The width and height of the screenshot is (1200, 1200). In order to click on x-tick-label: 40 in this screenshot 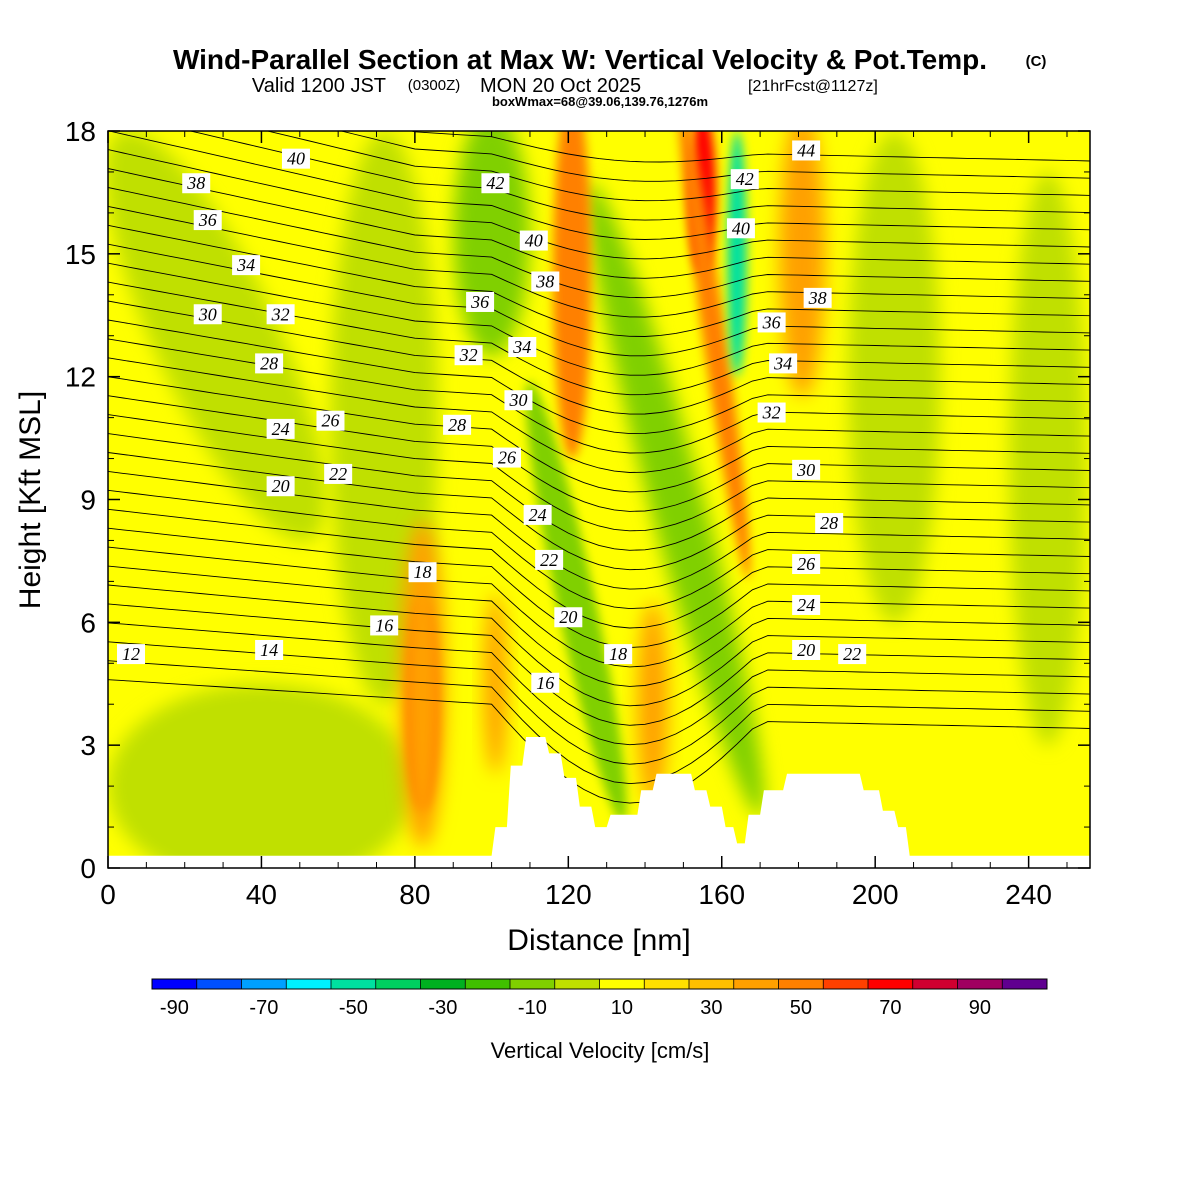, I will do `click(261, 894)`.